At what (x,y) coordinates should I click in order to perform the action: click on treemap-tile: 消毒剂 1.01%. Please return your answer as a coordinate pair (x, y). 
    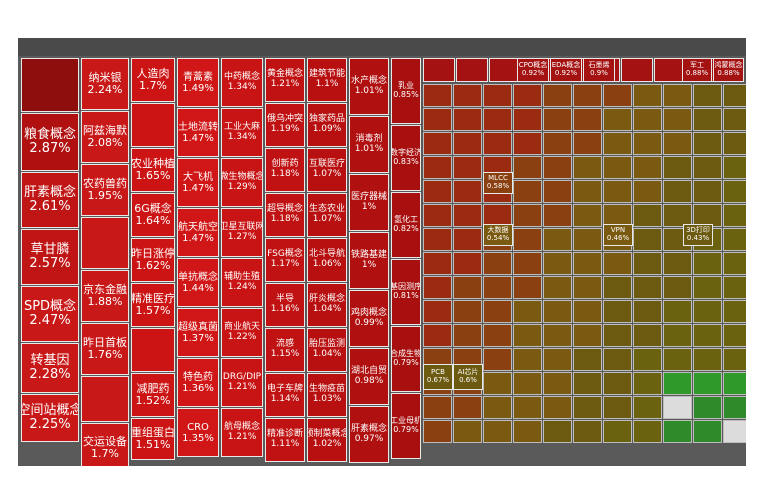
    Looking at the image, I should click on (369, 144).